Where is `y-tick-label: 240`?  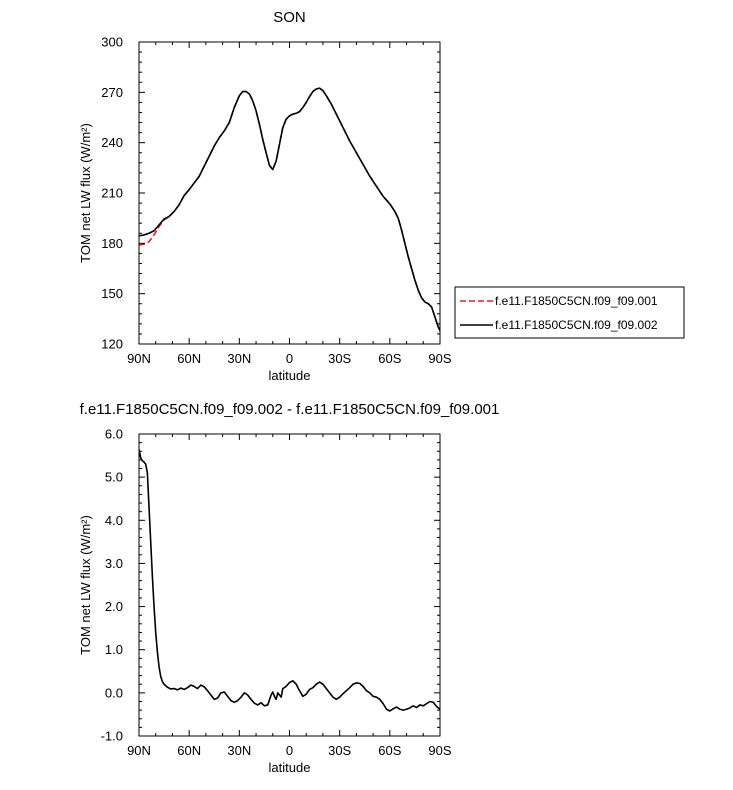
y-tick-label: 240 is located at coordinates (112, 142).